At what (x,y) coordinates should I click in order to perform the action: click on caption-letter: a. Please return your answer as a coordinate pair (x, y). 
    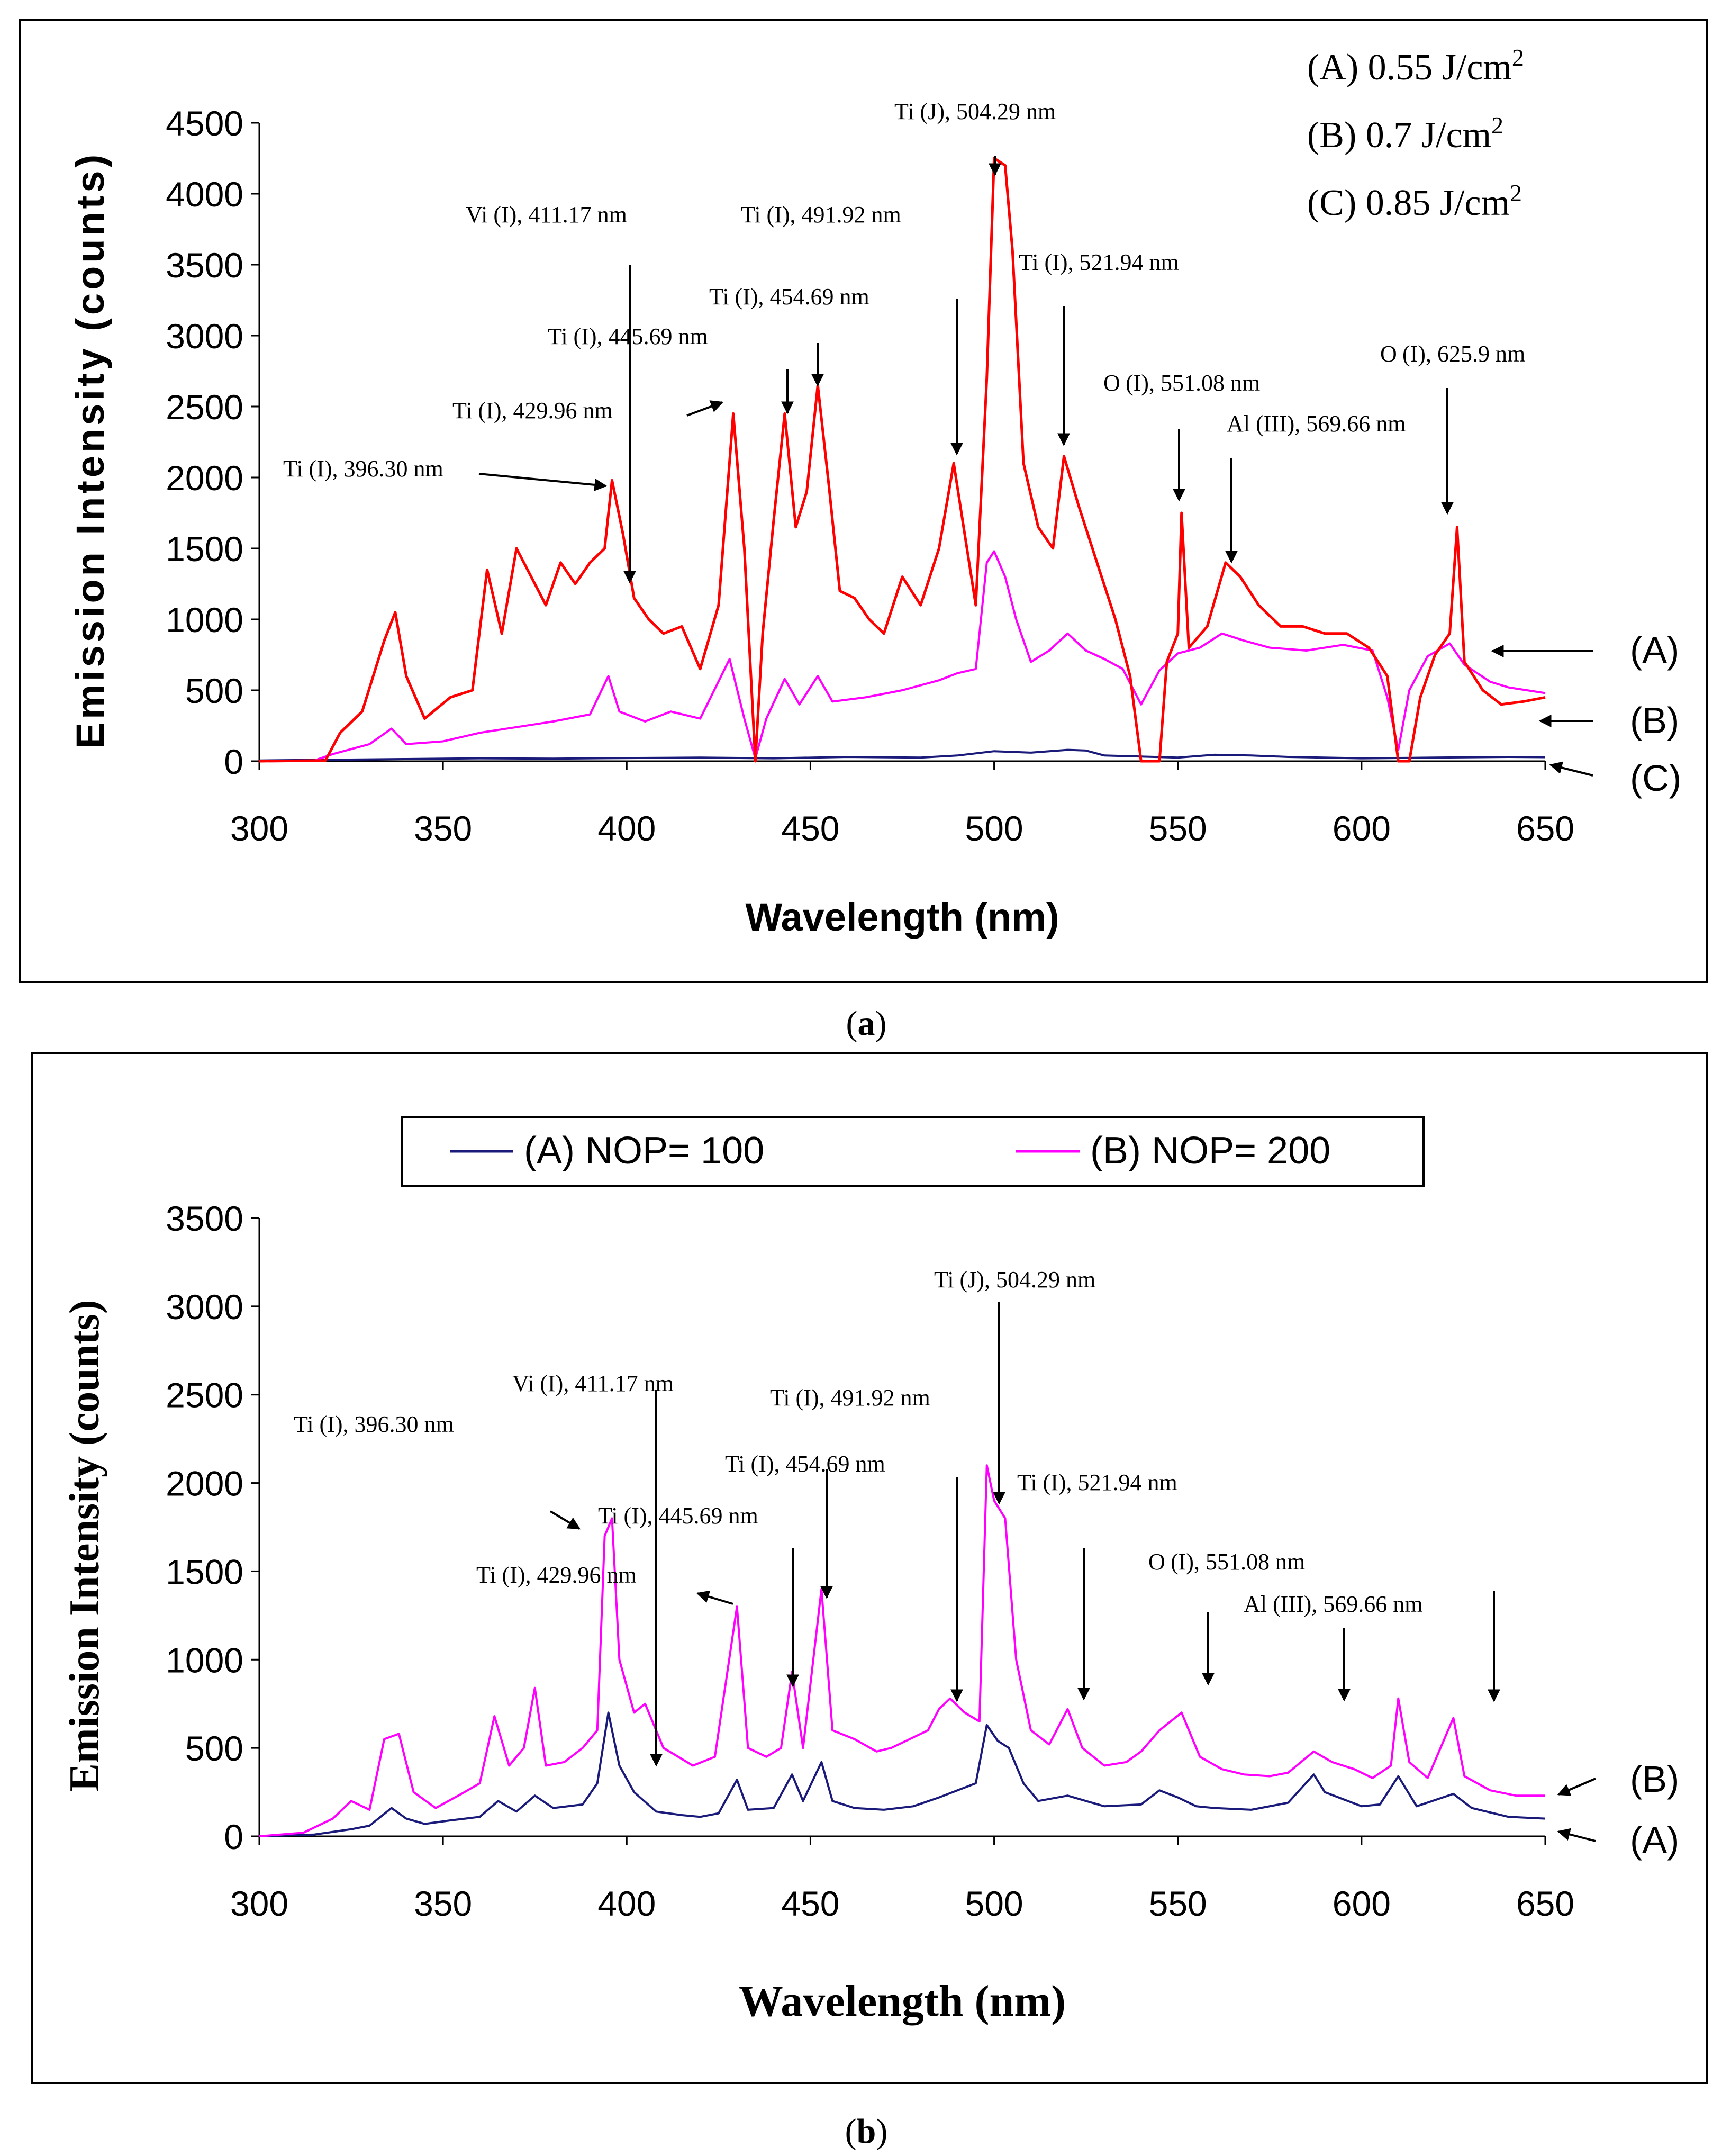
    Looking at the image, I should click on (866, 1023).